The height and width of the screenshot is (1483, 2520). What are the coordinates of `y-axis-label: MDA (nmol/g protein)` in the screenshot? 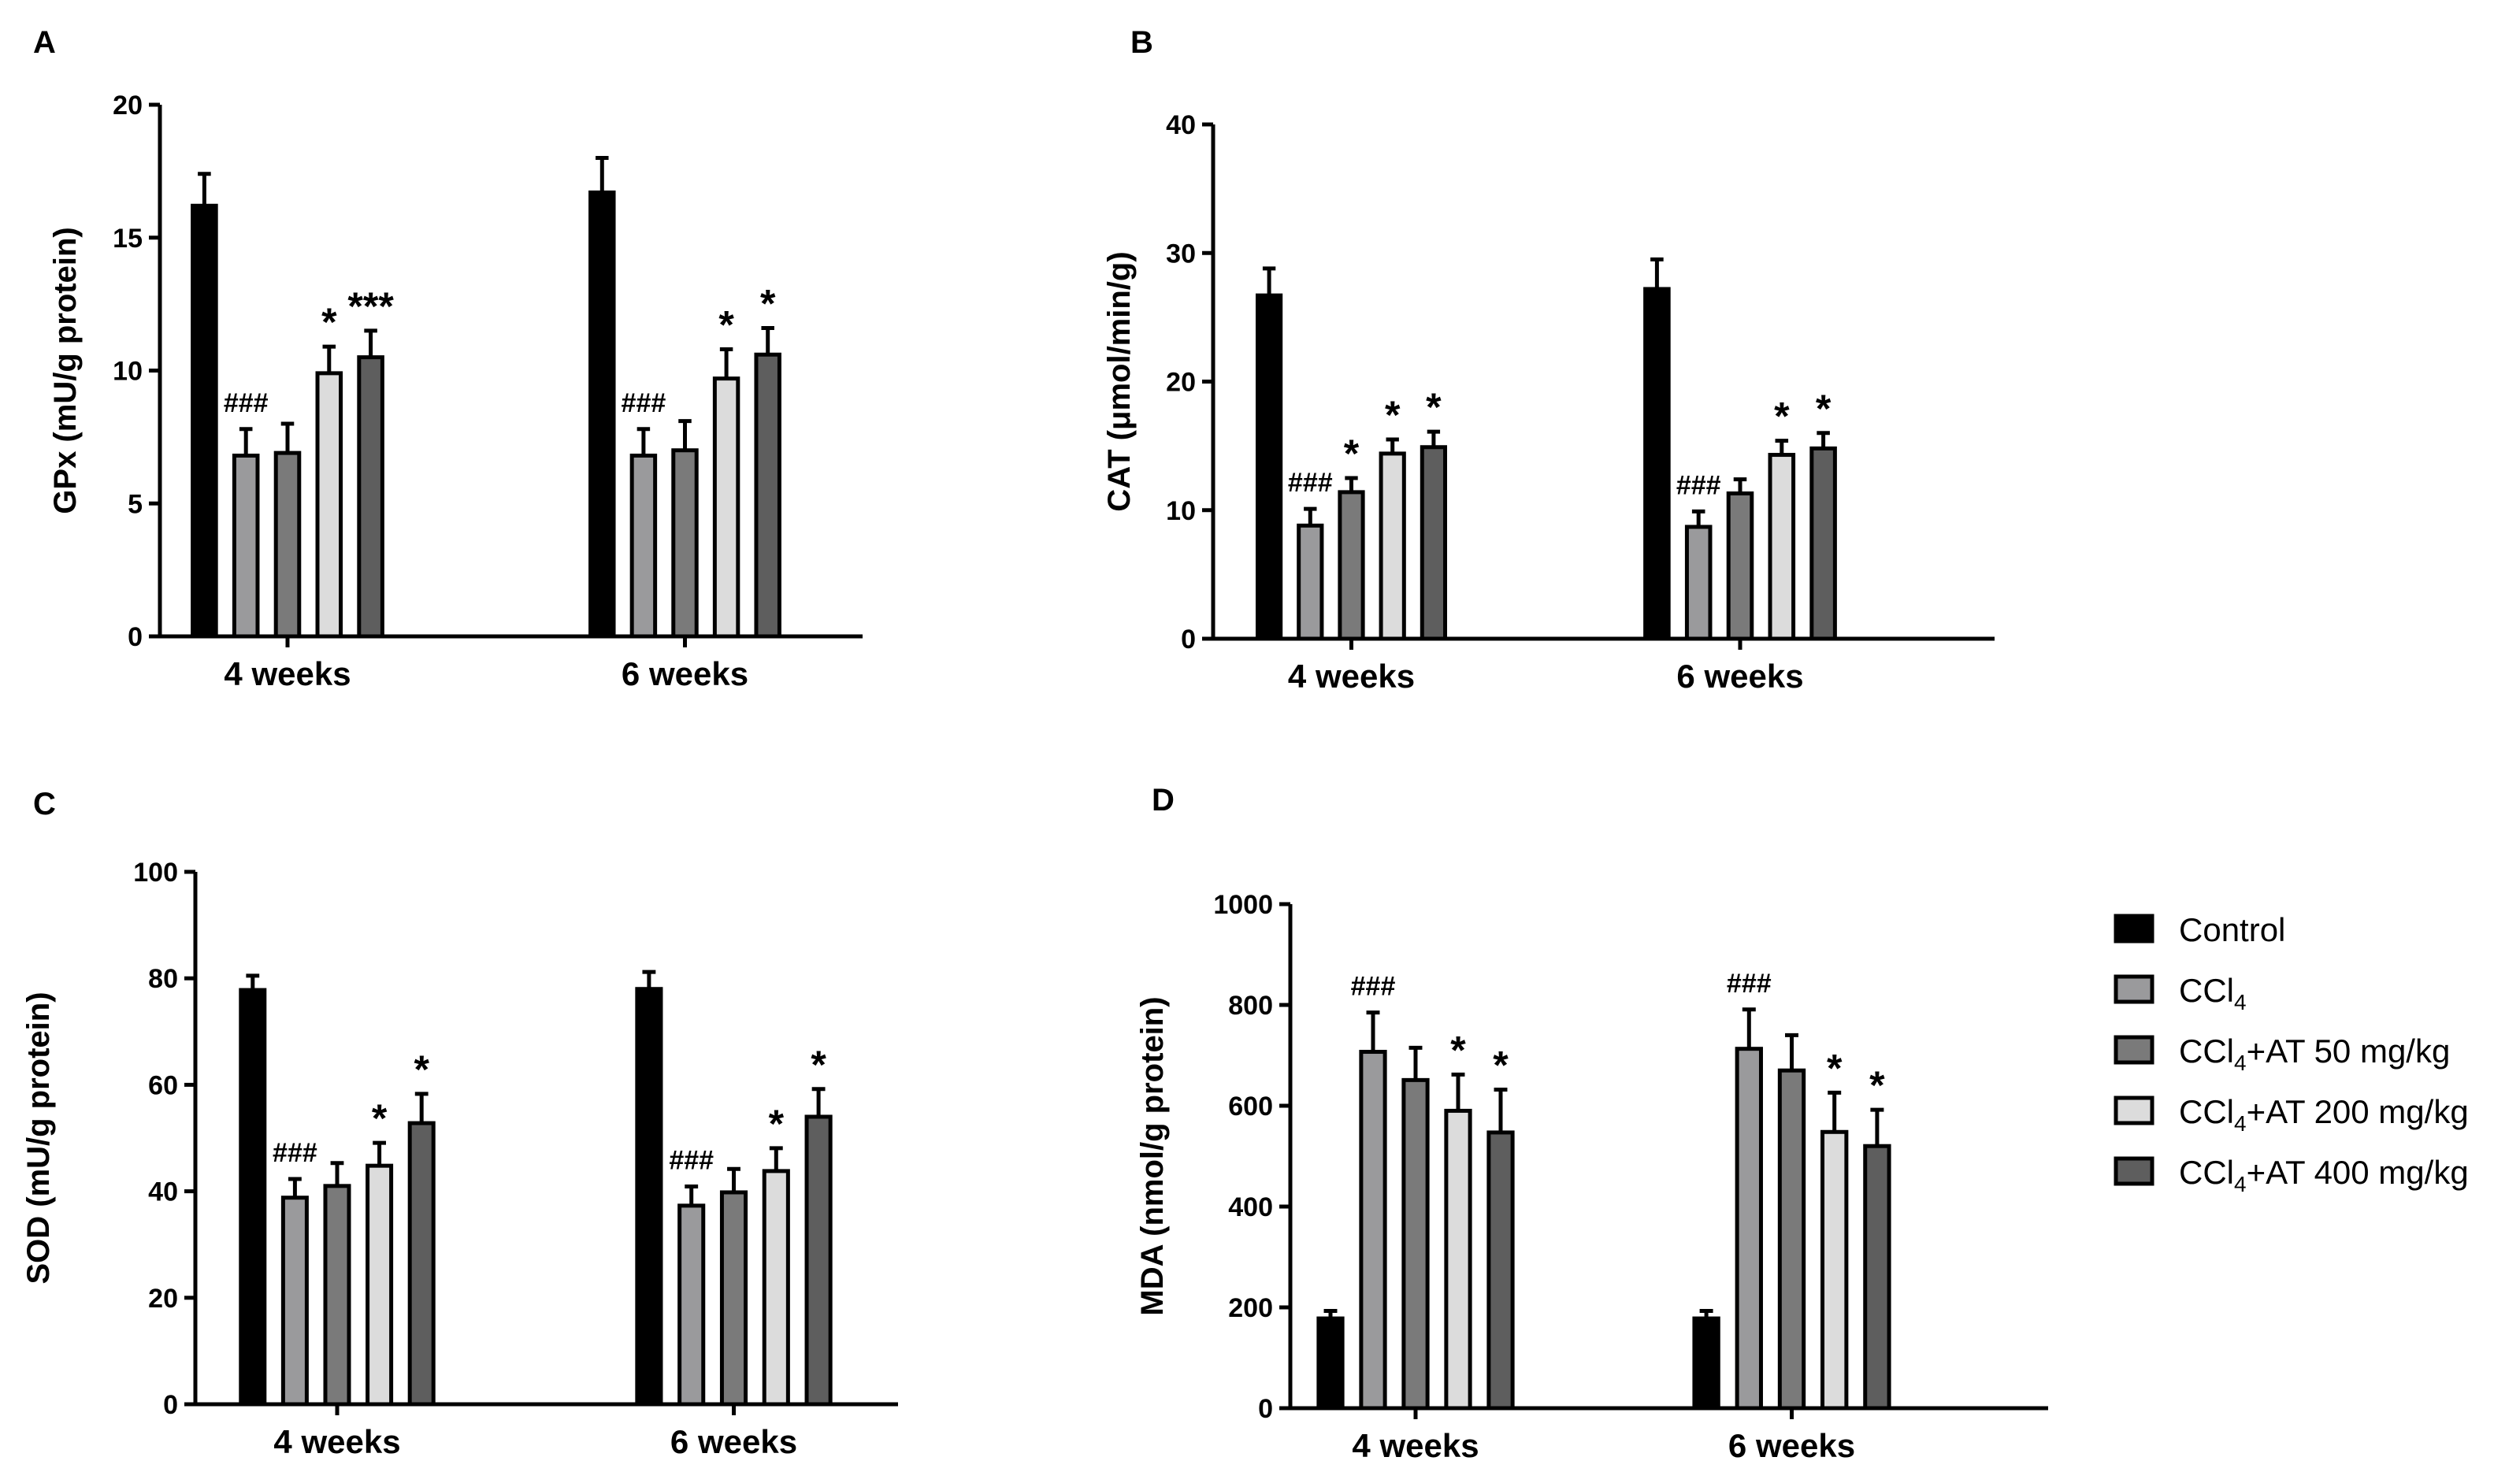 It's located at (1152, 1155).